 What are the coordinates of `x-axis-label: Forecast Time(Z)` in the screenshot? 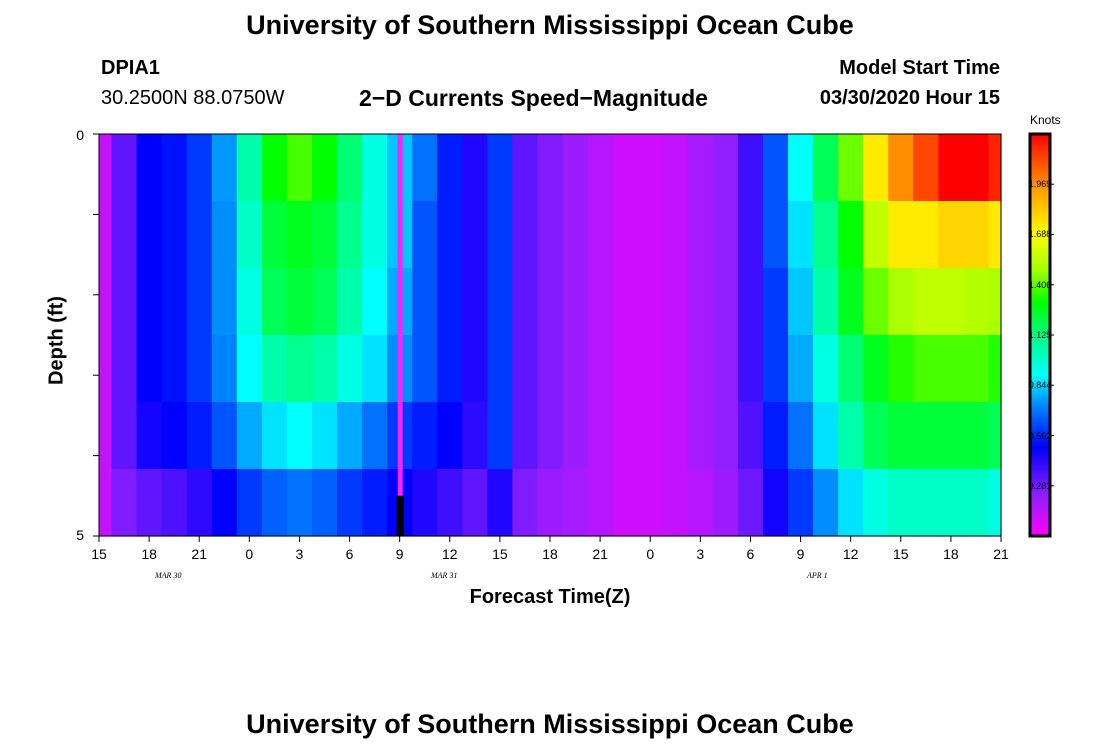 It's located at (550, 597).